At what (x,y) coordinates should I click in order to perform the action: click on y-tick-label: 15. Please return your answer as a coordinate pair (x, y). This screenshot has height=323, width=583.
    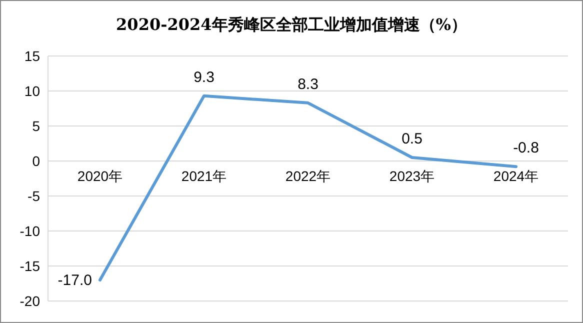
    Looking at the image, I should click on (32, 56).